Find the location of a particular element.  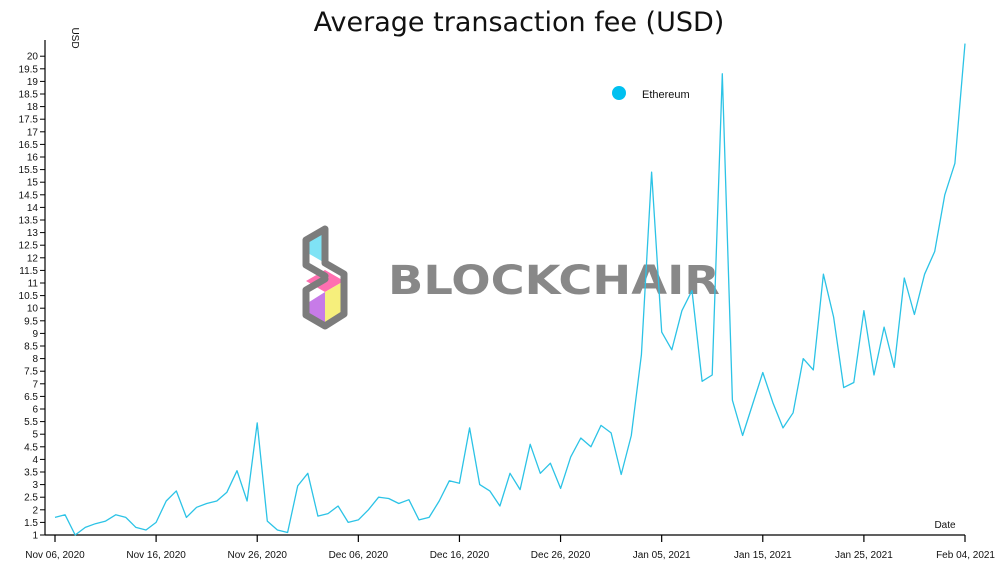

y-tick-label: 17 is located at coordinates (33, 132).